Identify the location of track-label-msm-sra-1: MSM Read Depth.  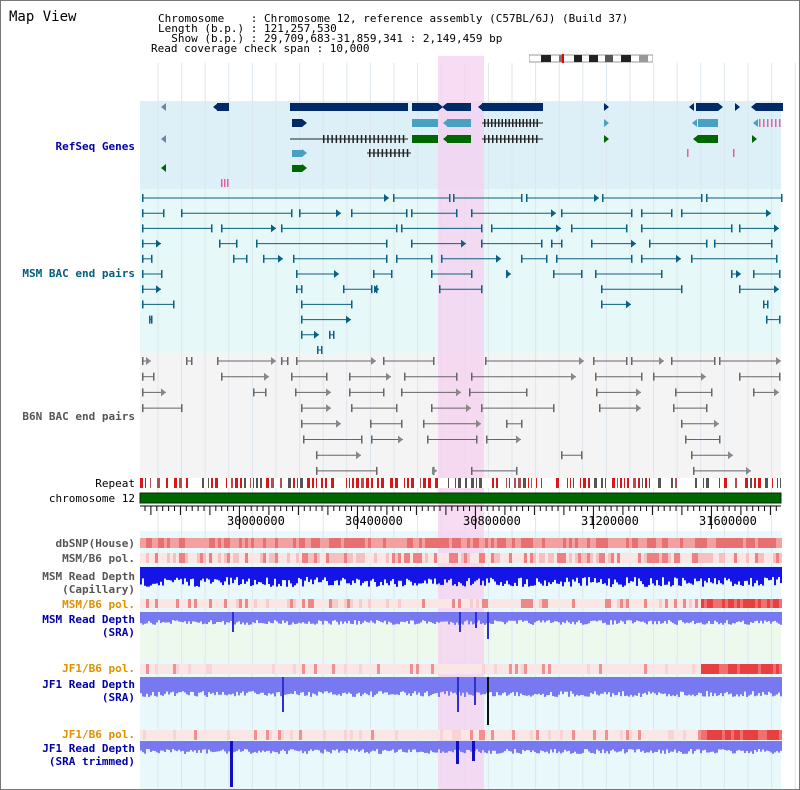
(88, 619).